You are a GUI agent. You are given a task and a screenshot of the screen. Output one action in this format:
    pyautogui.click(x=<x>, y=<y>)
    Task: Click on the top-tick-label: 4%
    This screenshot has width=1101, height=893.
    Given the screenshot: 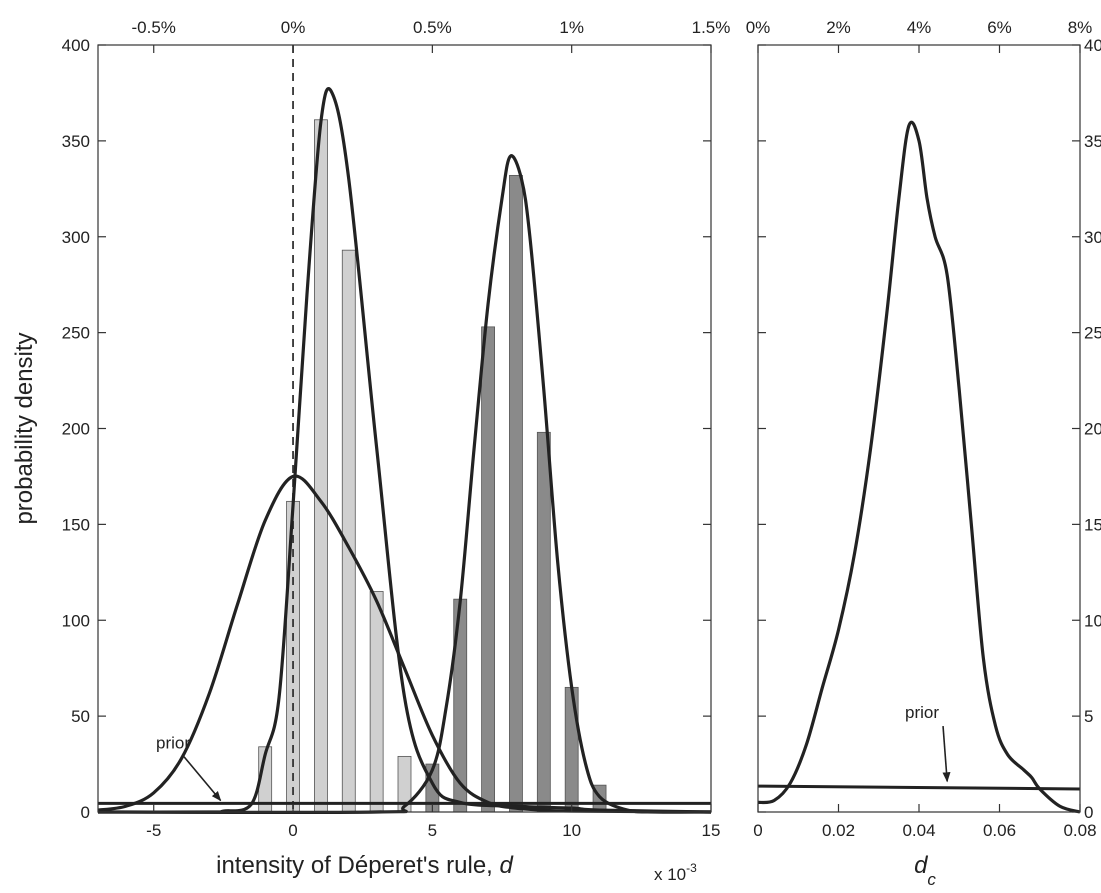 What is the action you would take?
    pyautogui.click(x=919, y=27)
    